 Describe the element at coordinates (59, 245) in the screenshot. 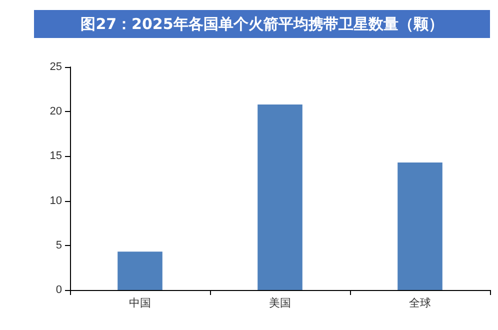

I see `y-tick-label: 5` at that location.